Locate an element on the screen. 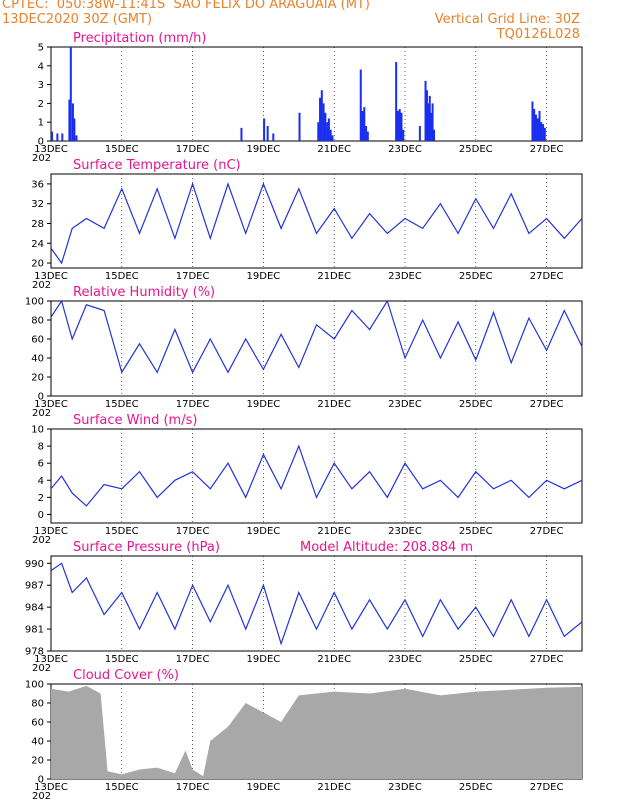 The width and height of the screenshot is (618, 800). cloud-area is located at coordinates (316, 732).